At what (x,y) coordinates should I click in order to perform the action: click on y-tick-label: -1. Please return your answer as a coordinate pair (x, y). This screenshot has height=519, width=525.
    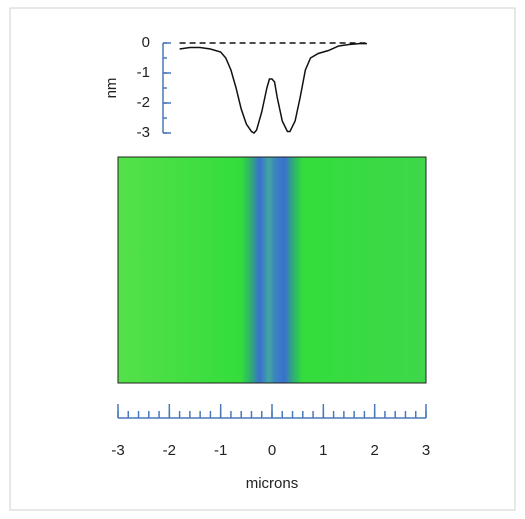
    Looking at the image, I should click on (143, 72).